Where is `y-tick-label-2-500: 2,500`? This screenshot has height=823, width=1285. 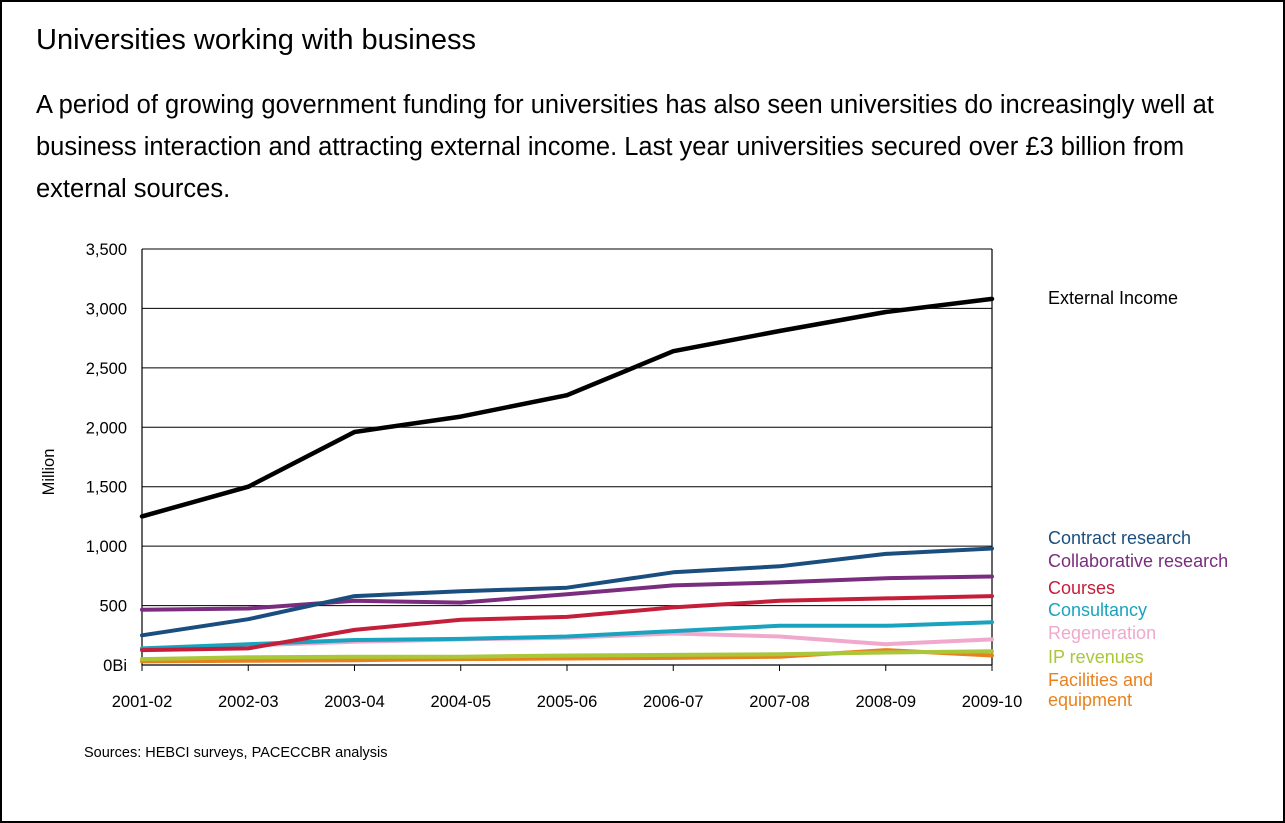 y-tick-label-2-500: 2,500 is located at coordinates (106, 369).